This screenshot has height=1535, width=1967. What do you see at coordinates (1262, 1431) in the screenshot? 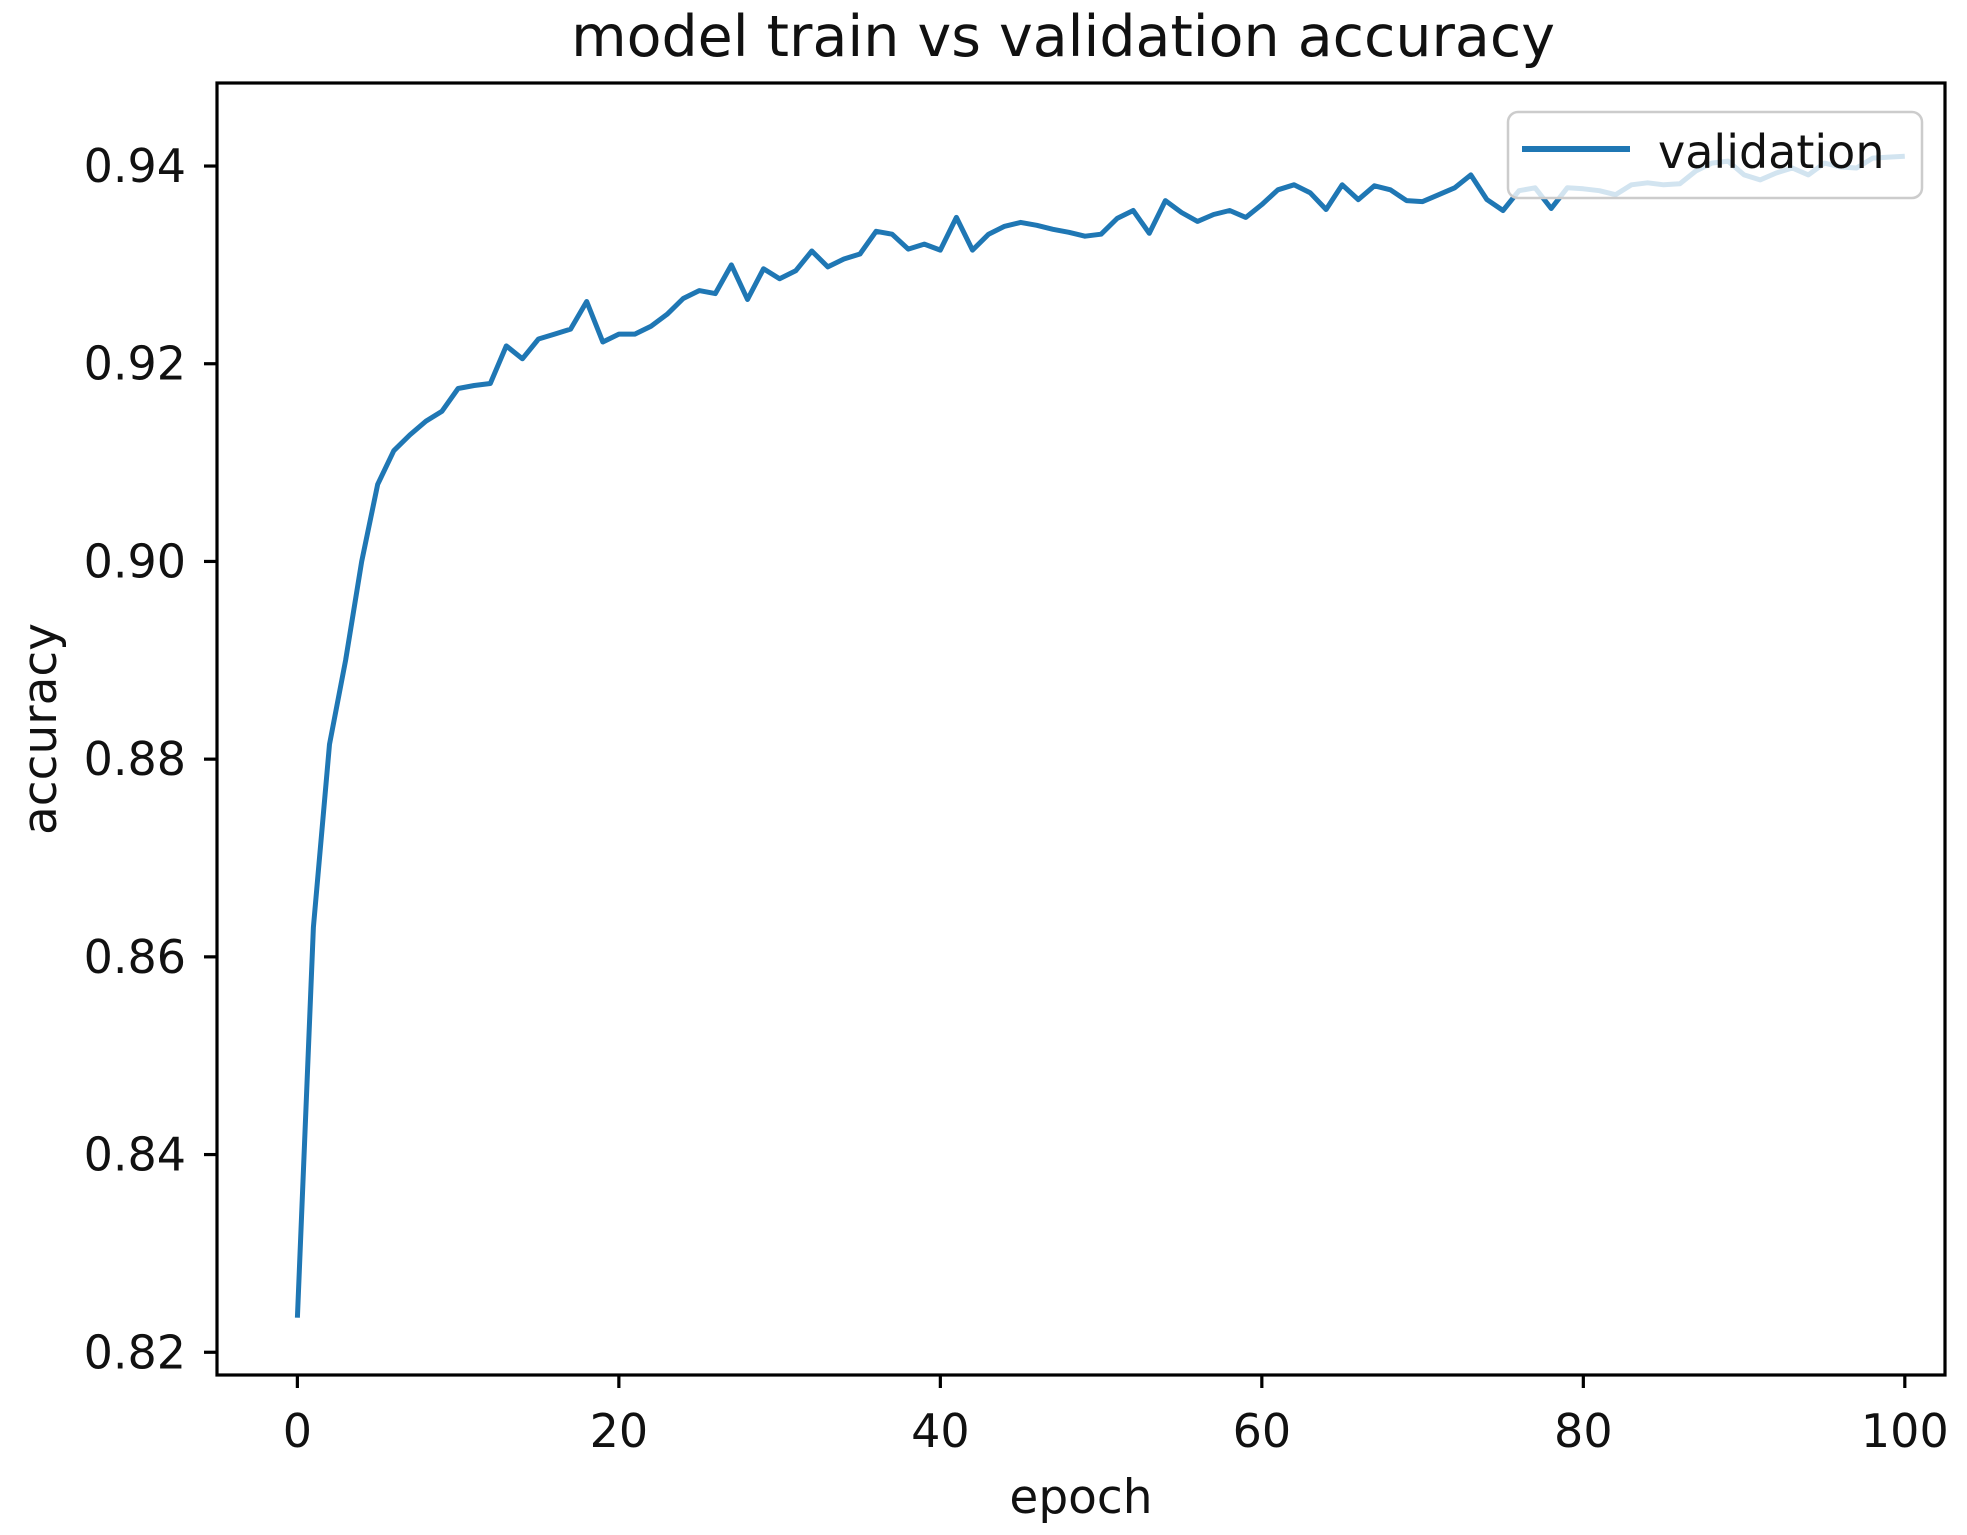
I see `x-tick-label: 60` at bounding box center [1262, 1431].